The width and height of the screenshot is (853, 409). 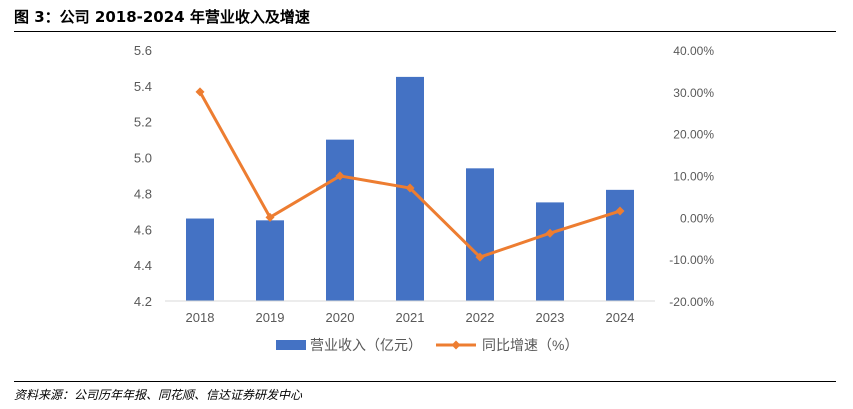 What do you see at coordinates (158, 395) in the screenshot?
I see `source-note: 资料来源：公司历年年报、同花顺、信达证券研发中心` at bounding box center [158, 395].